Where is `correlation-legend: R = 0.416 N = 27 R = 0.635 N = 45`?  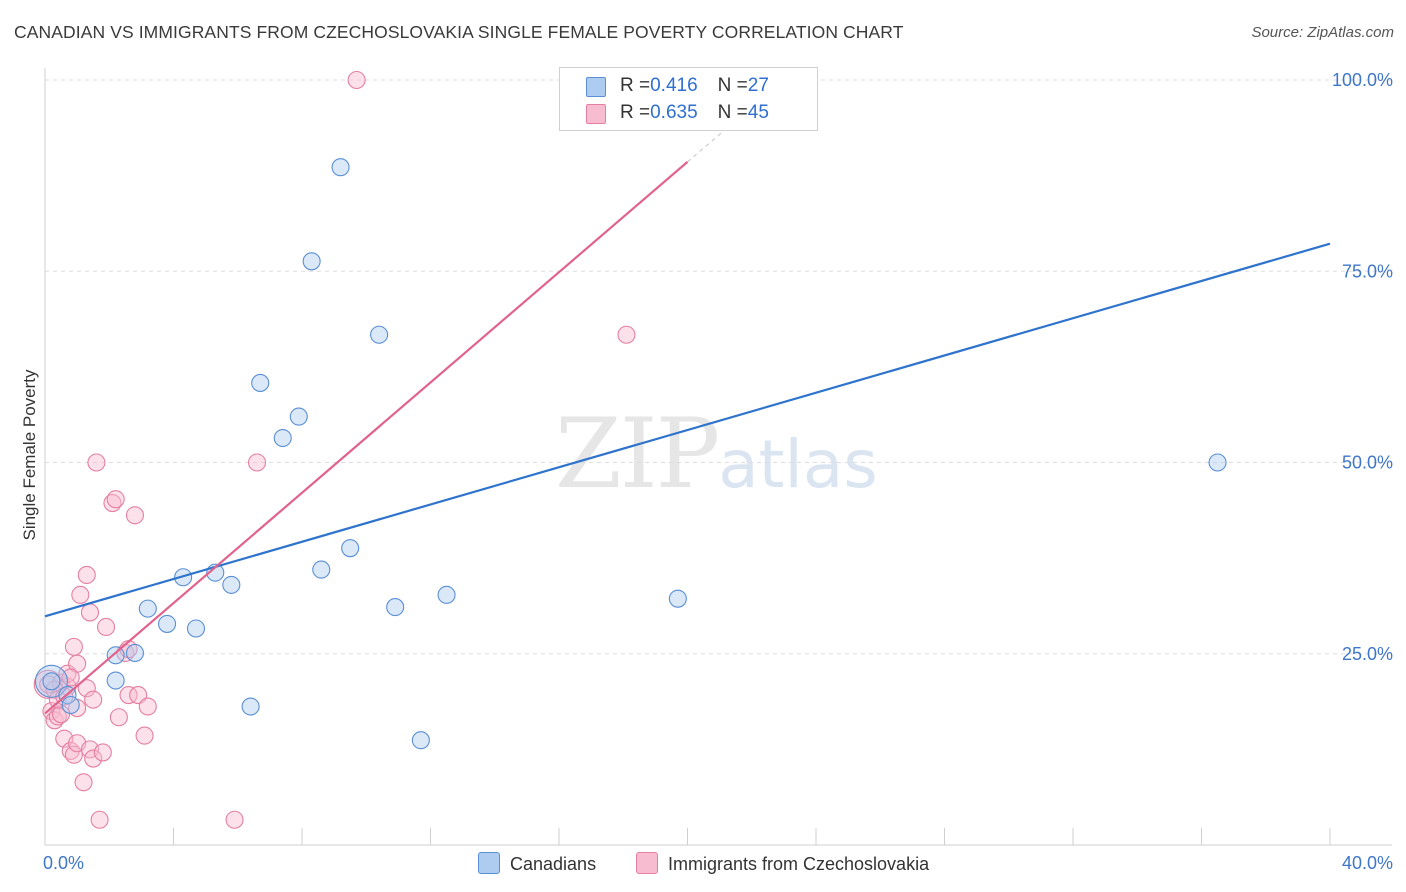 correlation-legend: R = 0.416 N = 27 R = 0.635 N = 45 is located at coordinates (688, 99).